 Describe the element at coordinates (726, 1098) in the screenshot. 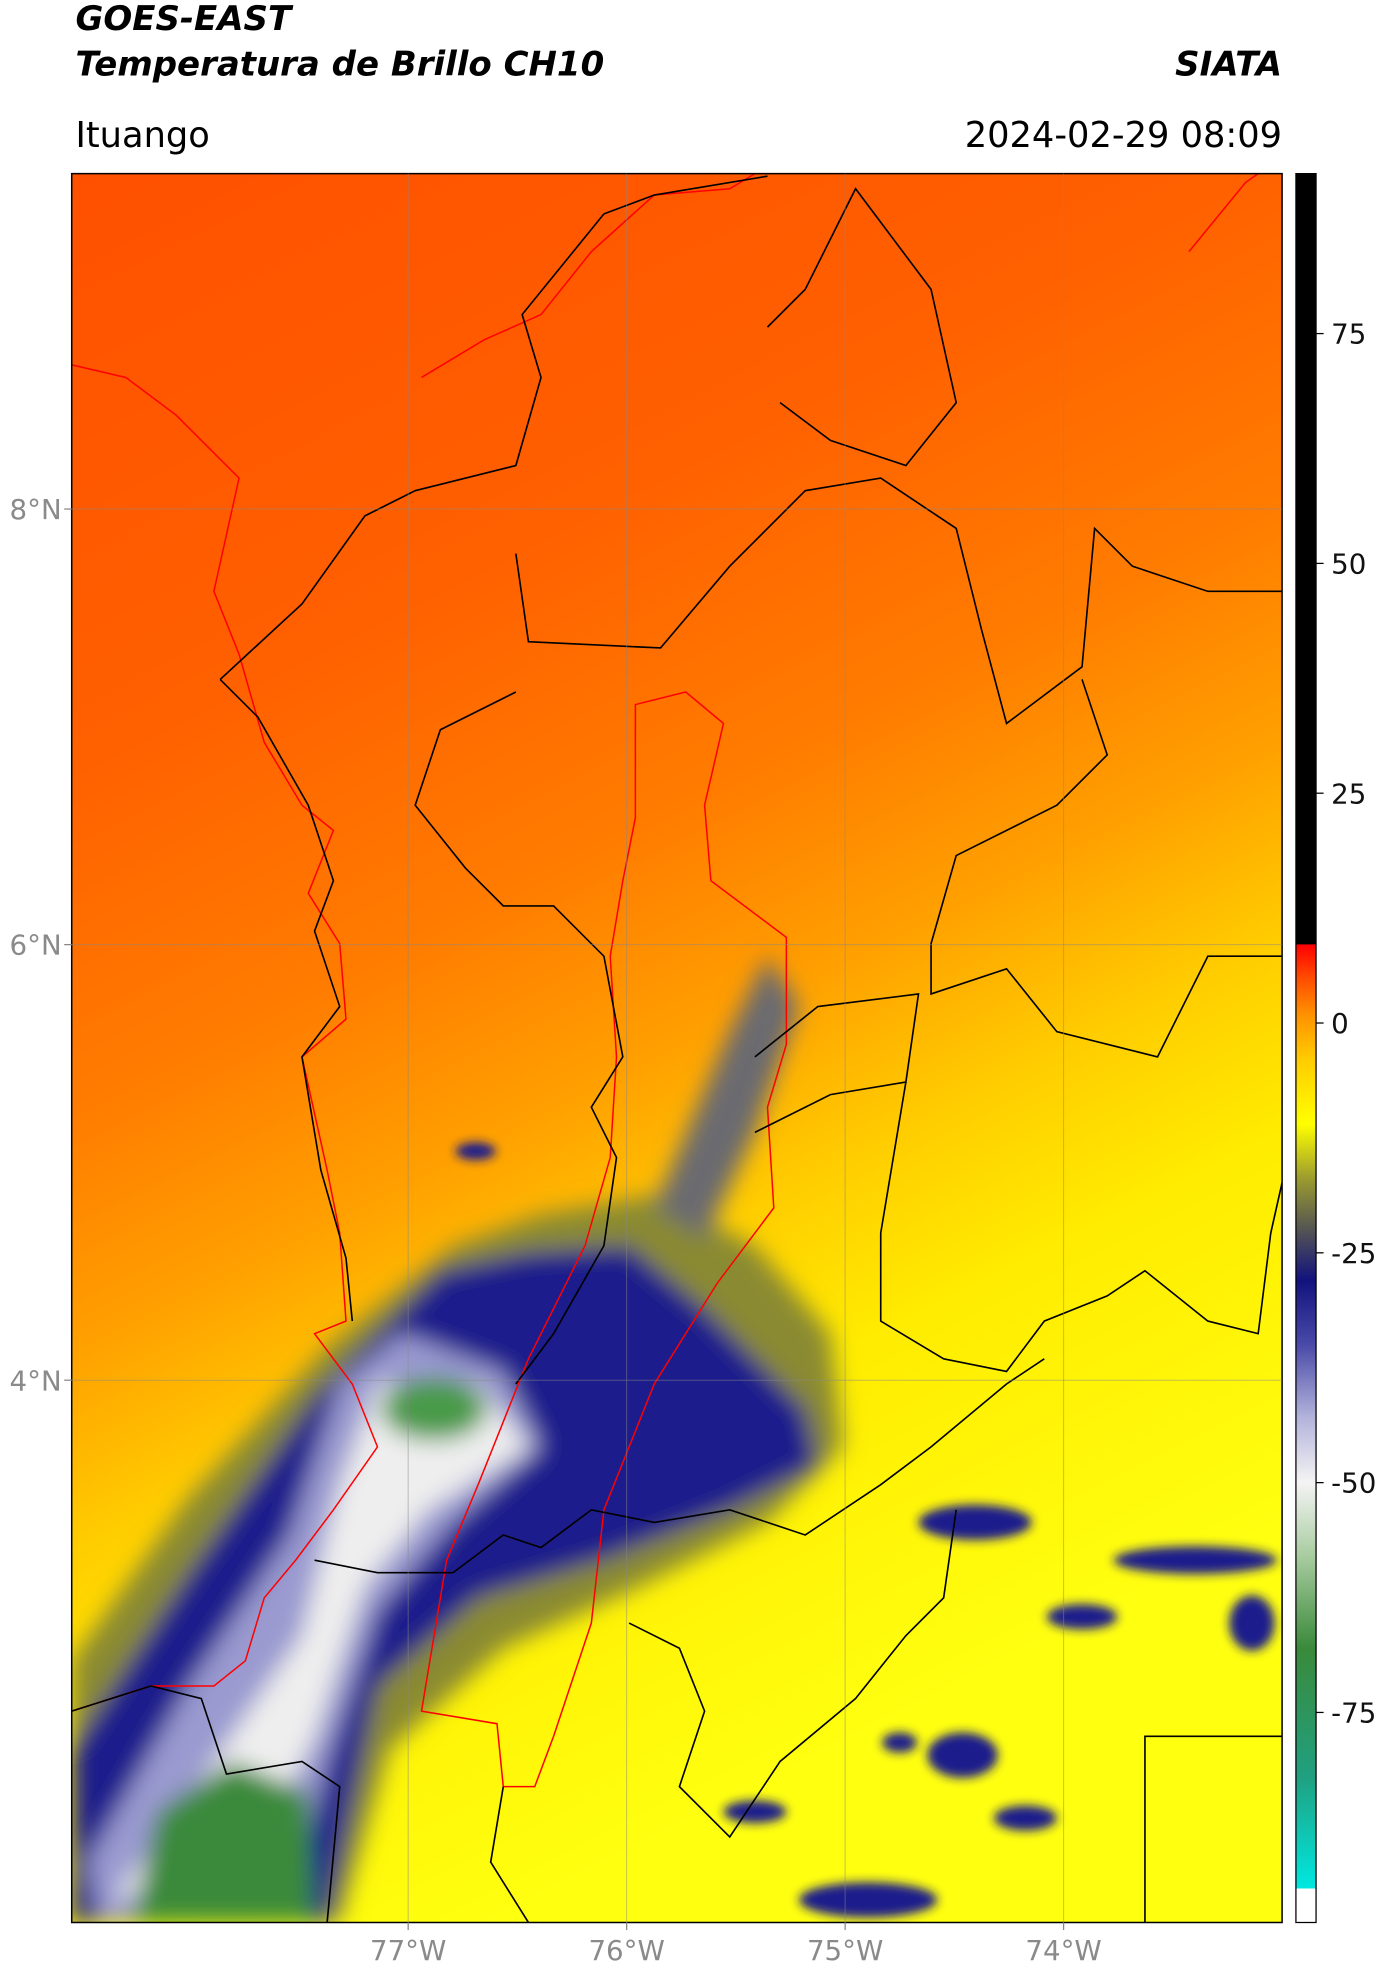

I see `cloud-streak` at that location.